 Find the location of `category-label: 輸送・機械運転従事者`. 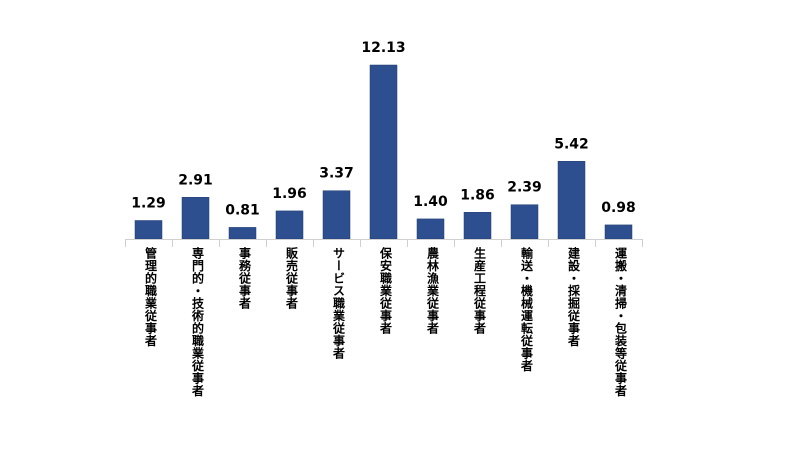

category-label: 輸送・機械運転従事者 is located at coordinates (527, 309).